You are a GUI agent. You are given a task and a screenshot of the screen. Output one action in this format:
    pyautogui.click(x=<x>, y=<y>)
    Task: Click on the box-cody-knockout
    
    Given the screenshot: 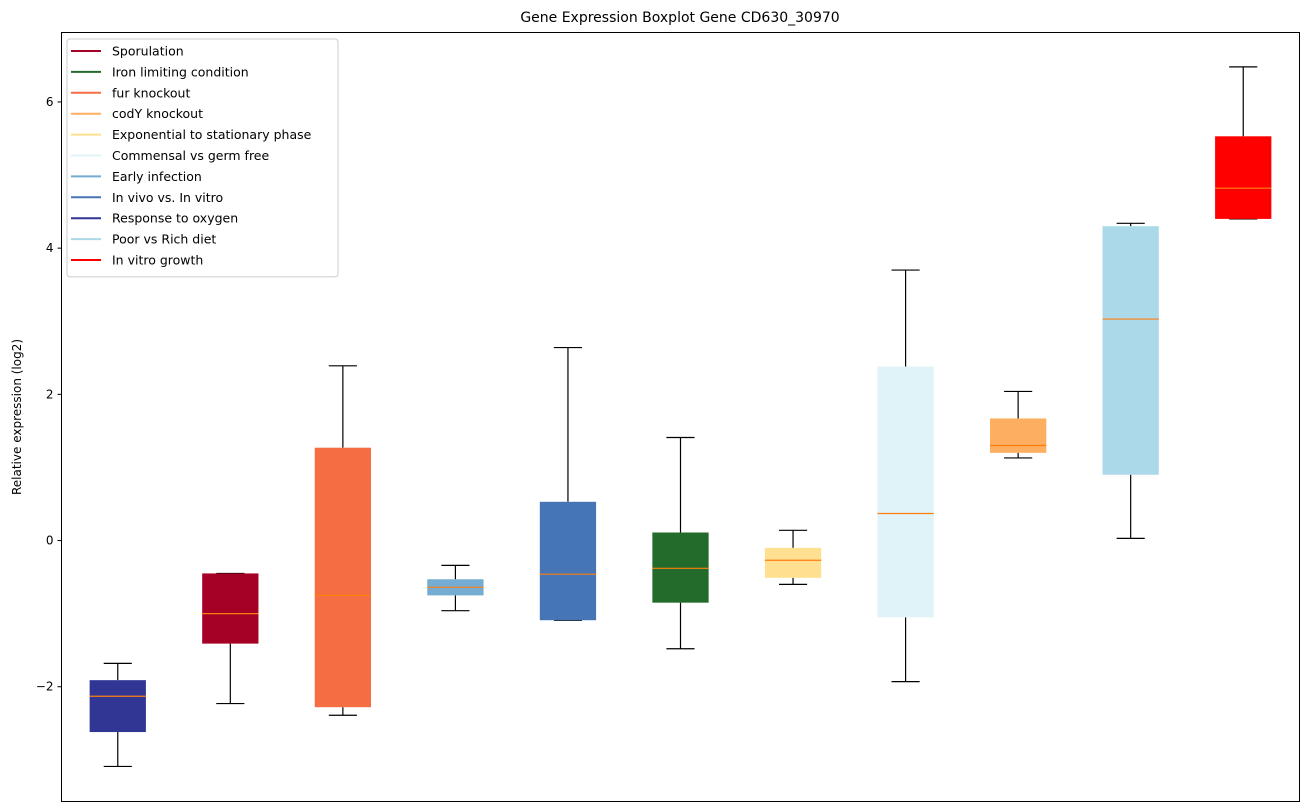 What is the action you would take?
    pyautogui.click(x=1018, y=424)
    